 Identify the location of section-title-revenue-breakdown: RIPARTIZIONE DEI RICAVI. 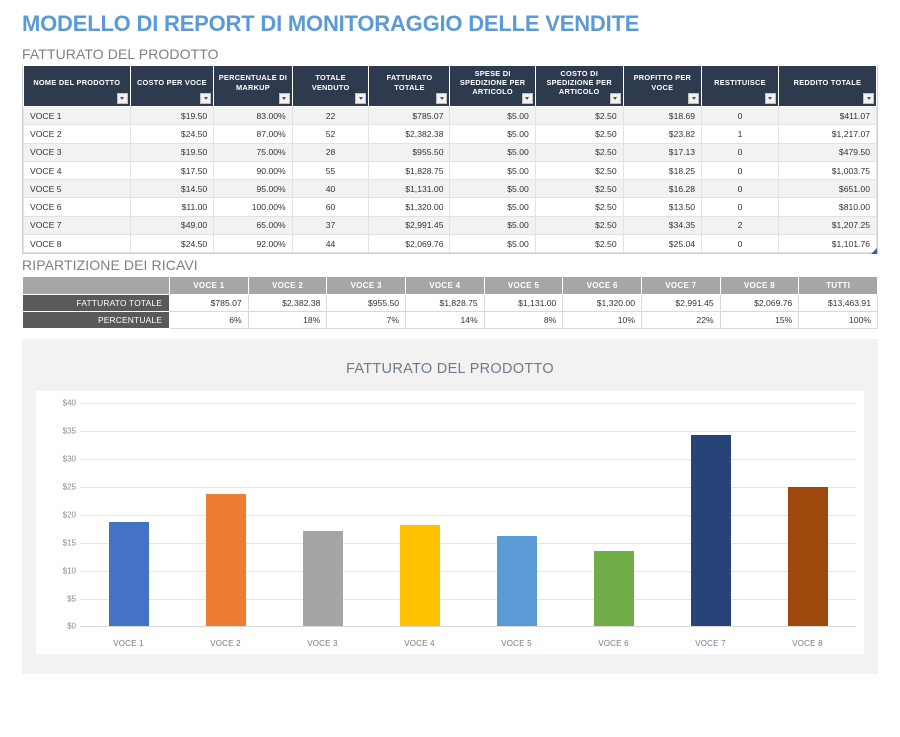
(110, 265).